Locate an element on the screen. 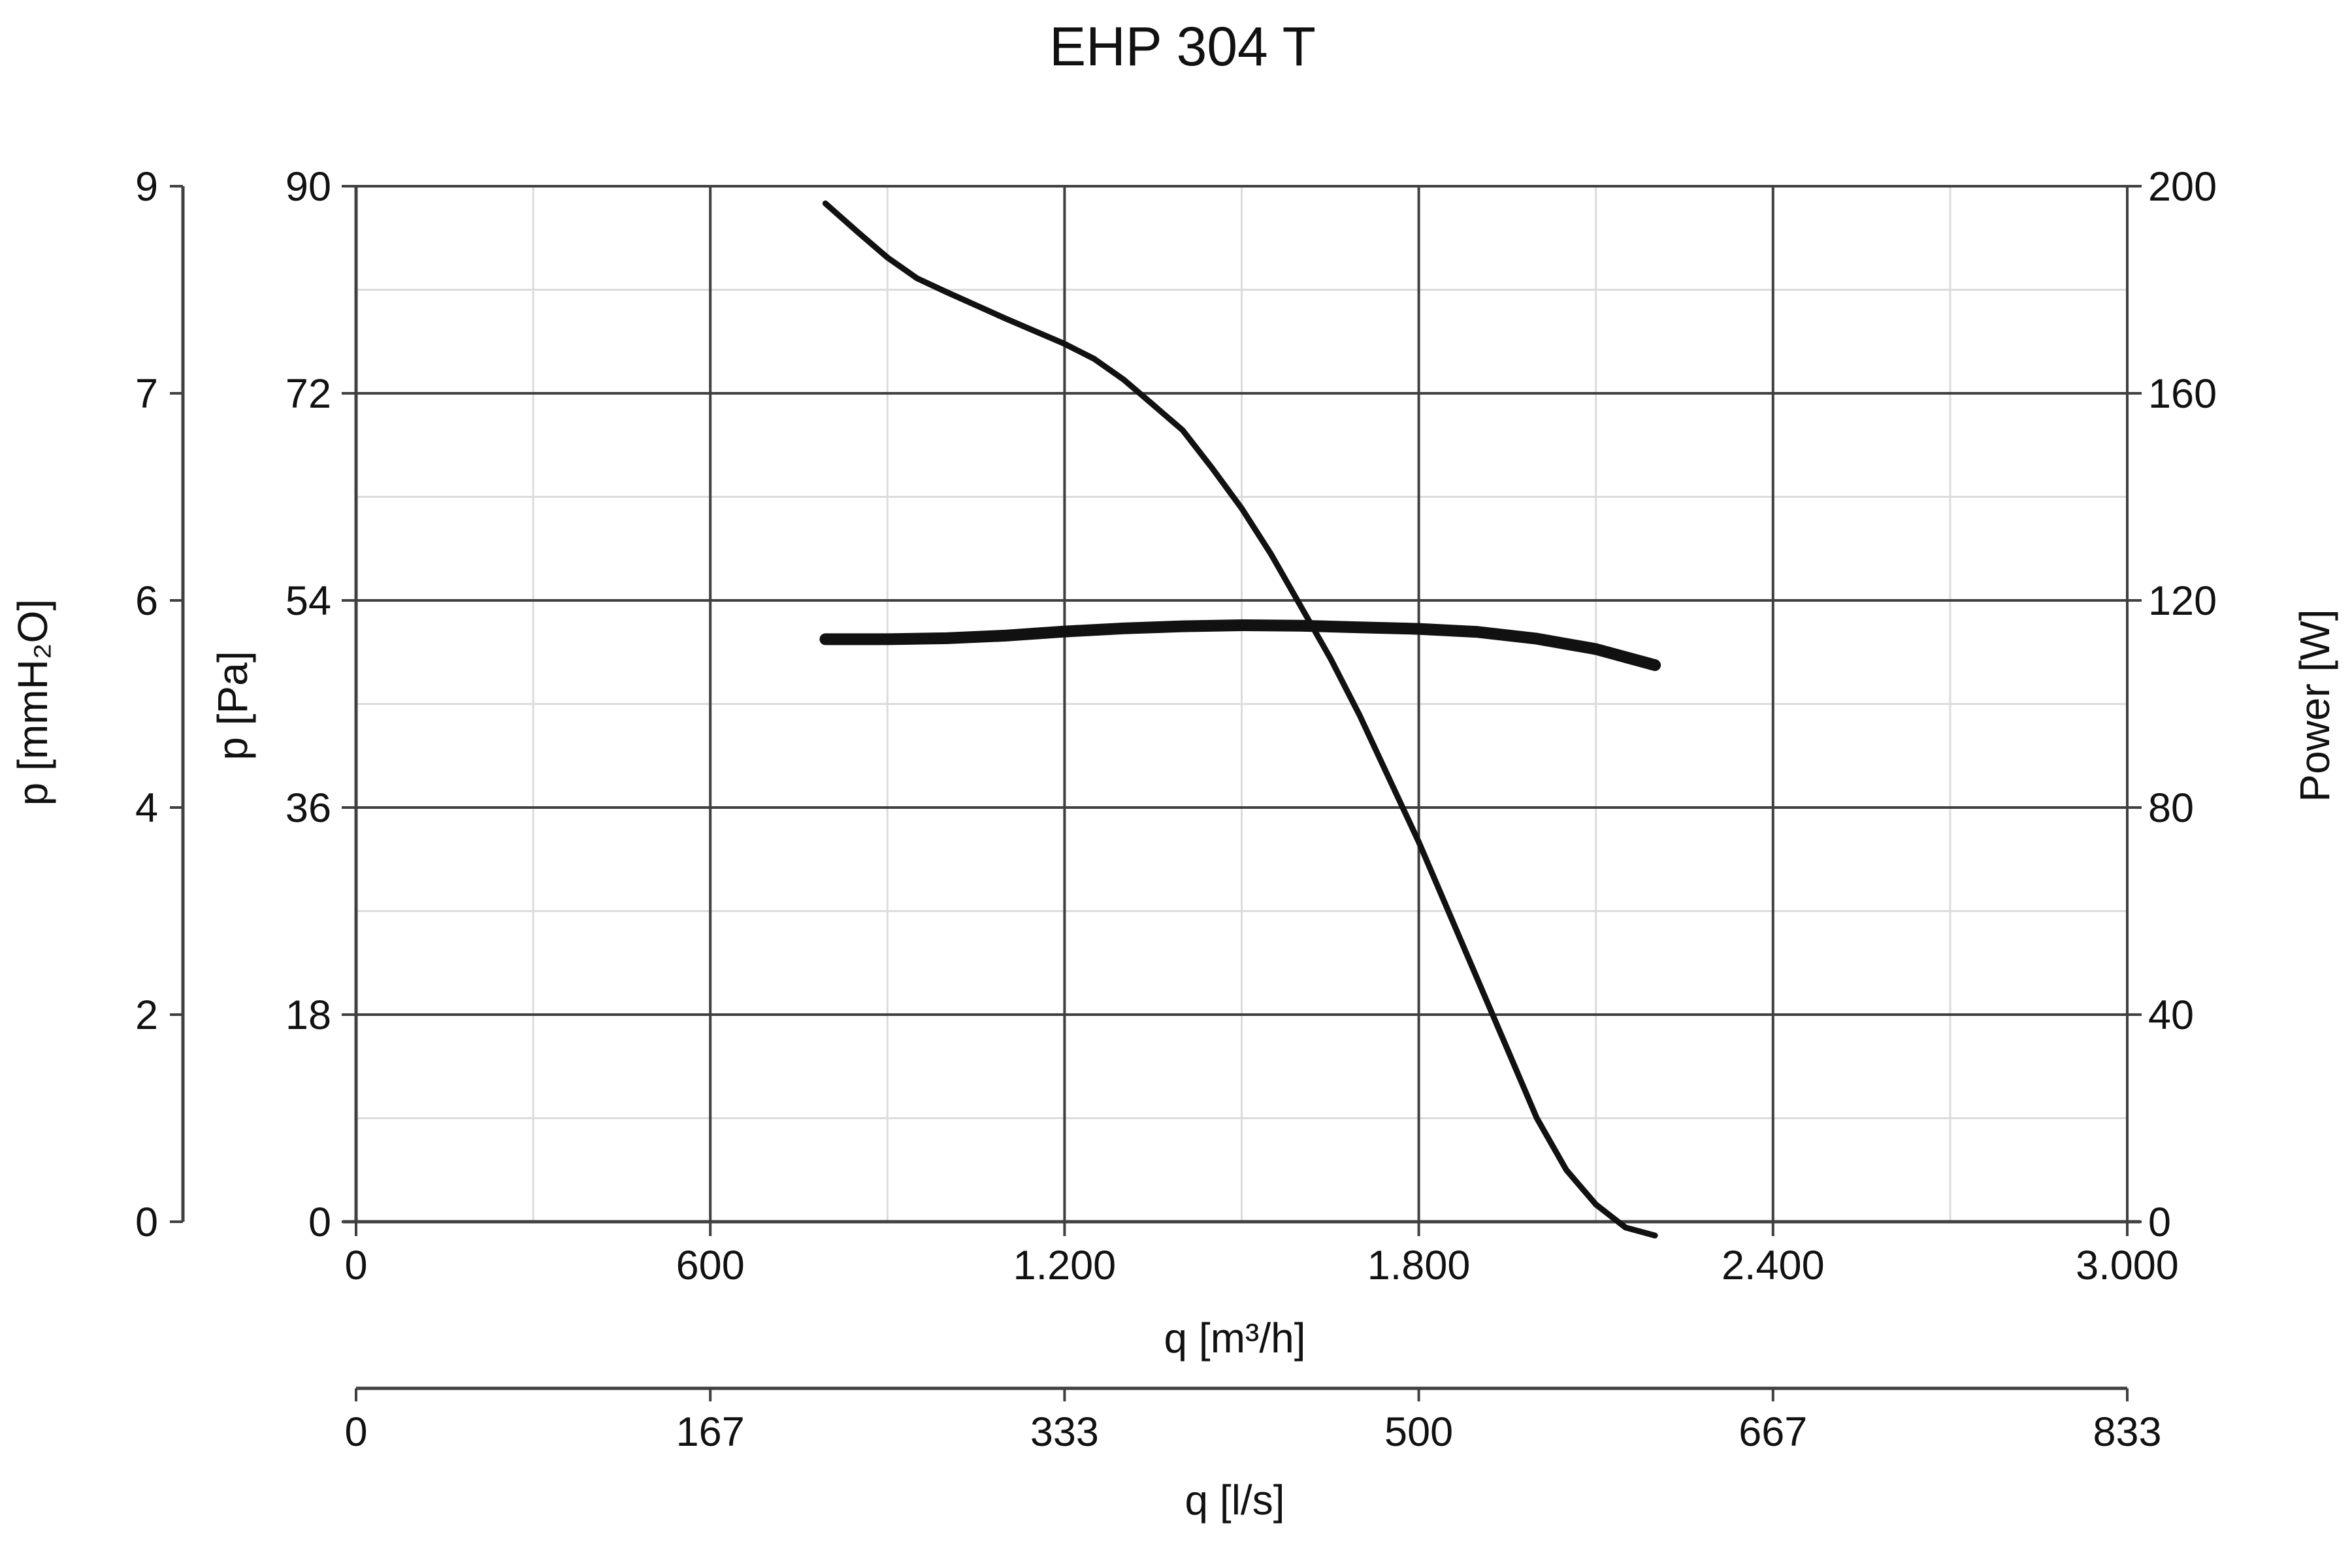  chart-title: EHP 304 T is located at coordinates (1182, 46).